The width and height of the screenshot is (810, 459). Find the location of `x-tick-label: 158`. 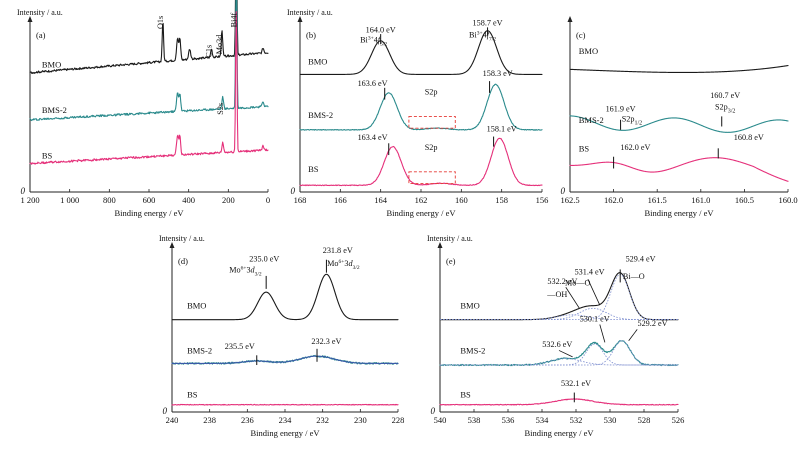

x-tick-label: 158 is located at coordinates (501, 200).